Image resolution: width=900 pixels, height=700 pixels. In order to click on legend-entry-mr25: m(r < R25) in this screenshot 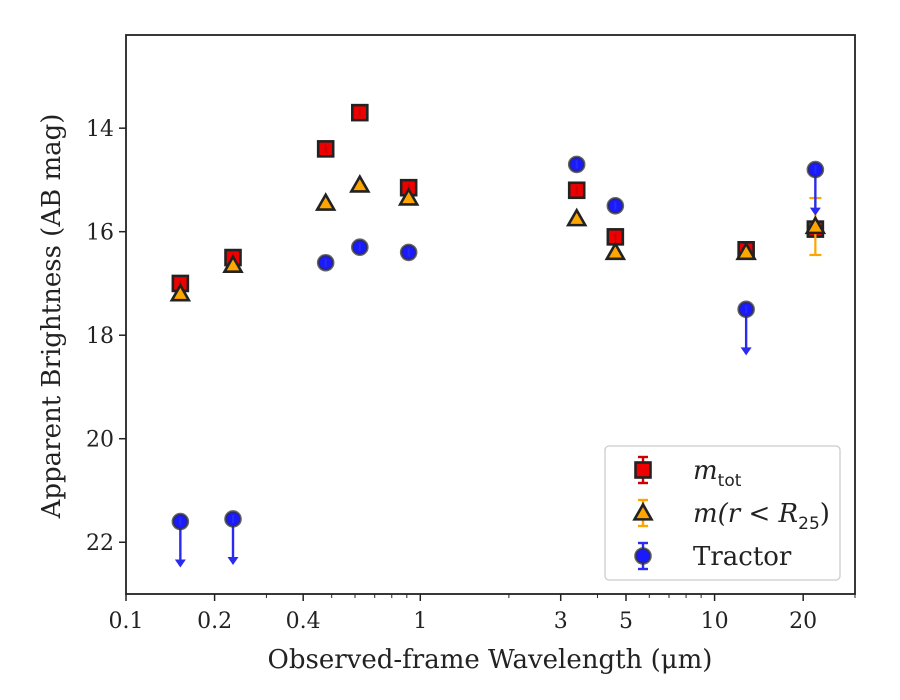, I will do `click(731, 516)`.